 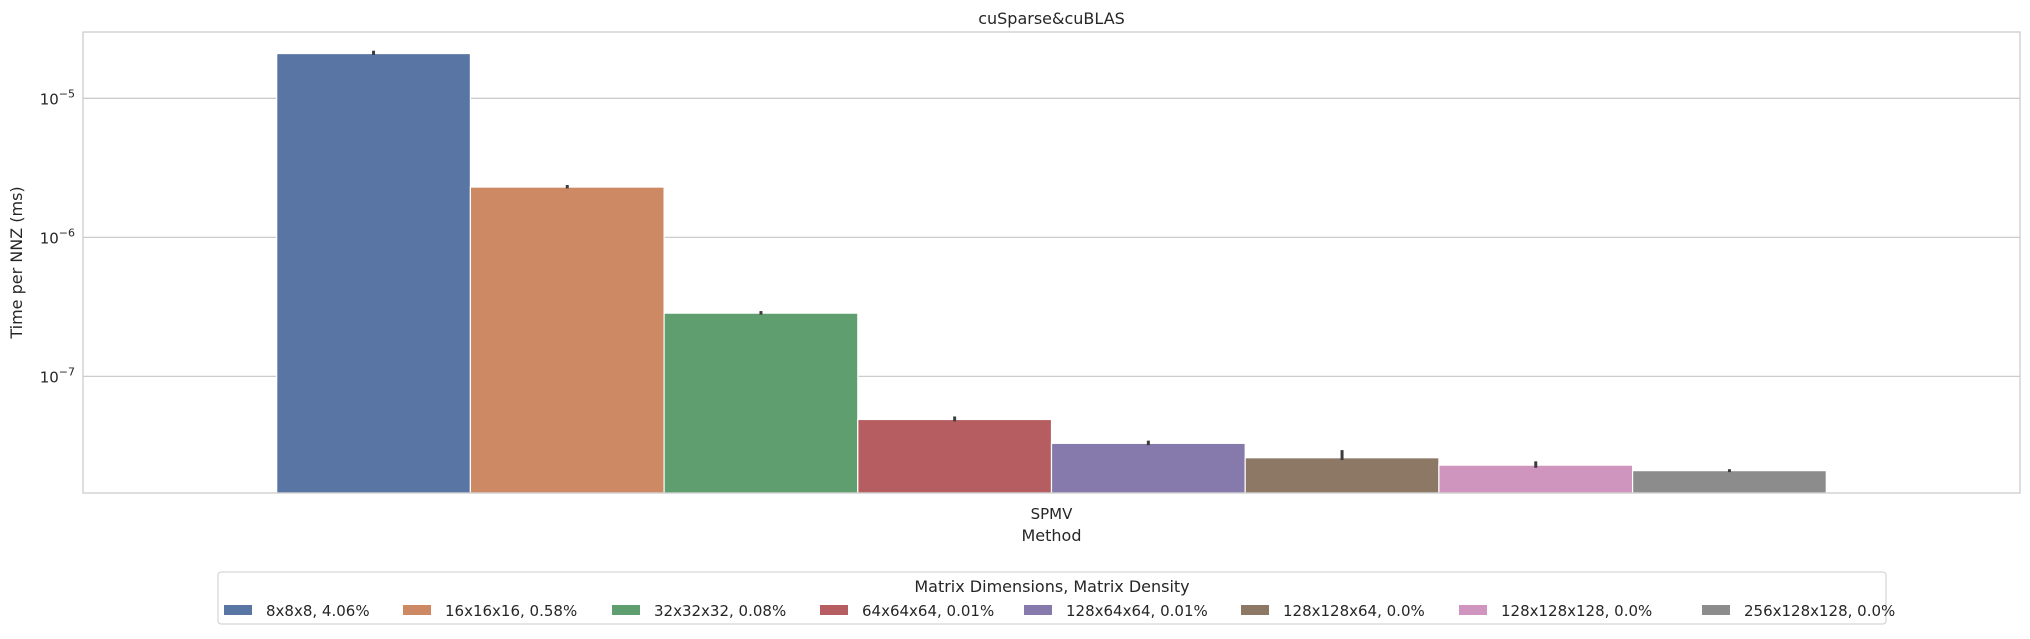 I want to click on legend-item: 8x8x8, 4.06%, so click(x=297, y=611).